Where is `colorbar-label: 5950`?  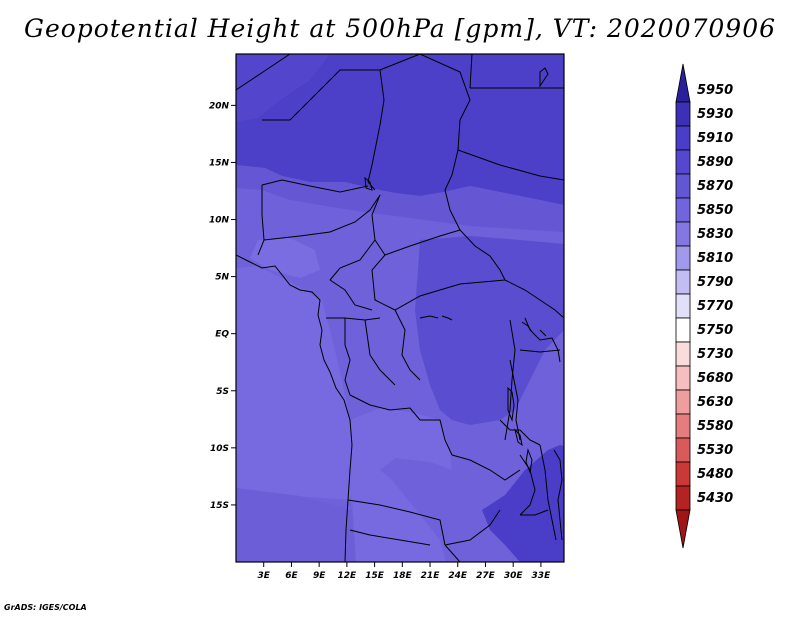 colorbar-label: 5950 is located at coordinates (715, 90).